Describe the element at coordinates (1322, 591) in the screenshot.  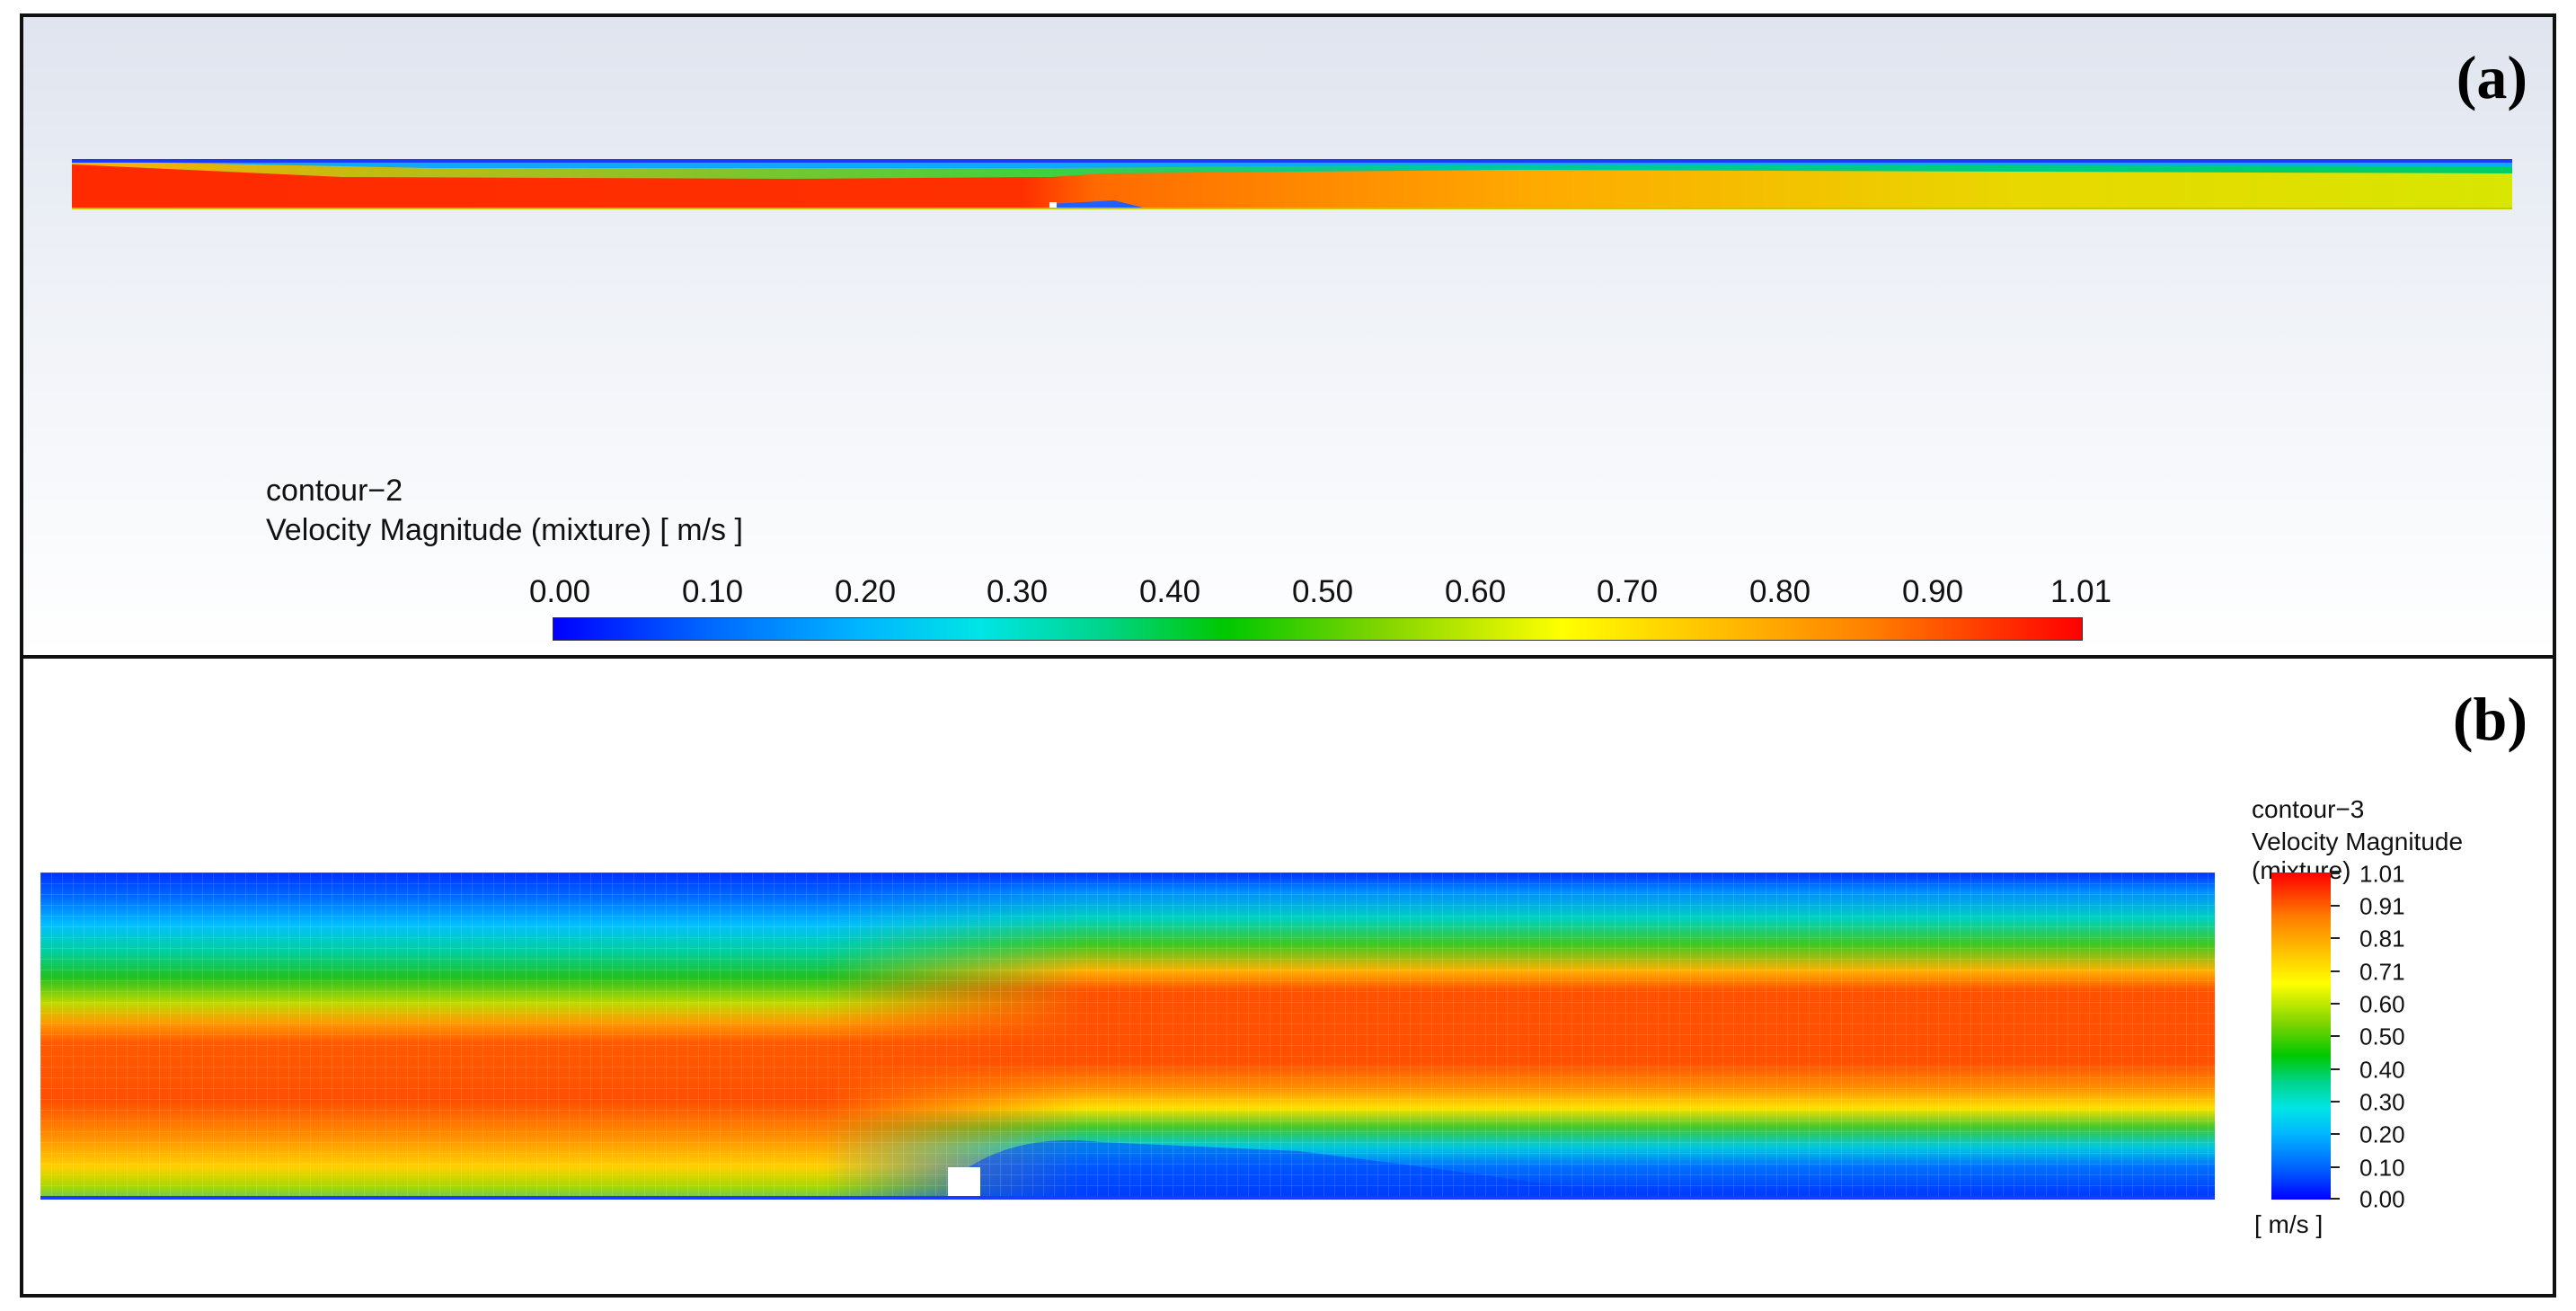
I see `scale-tick-a: 0.50` at that location.